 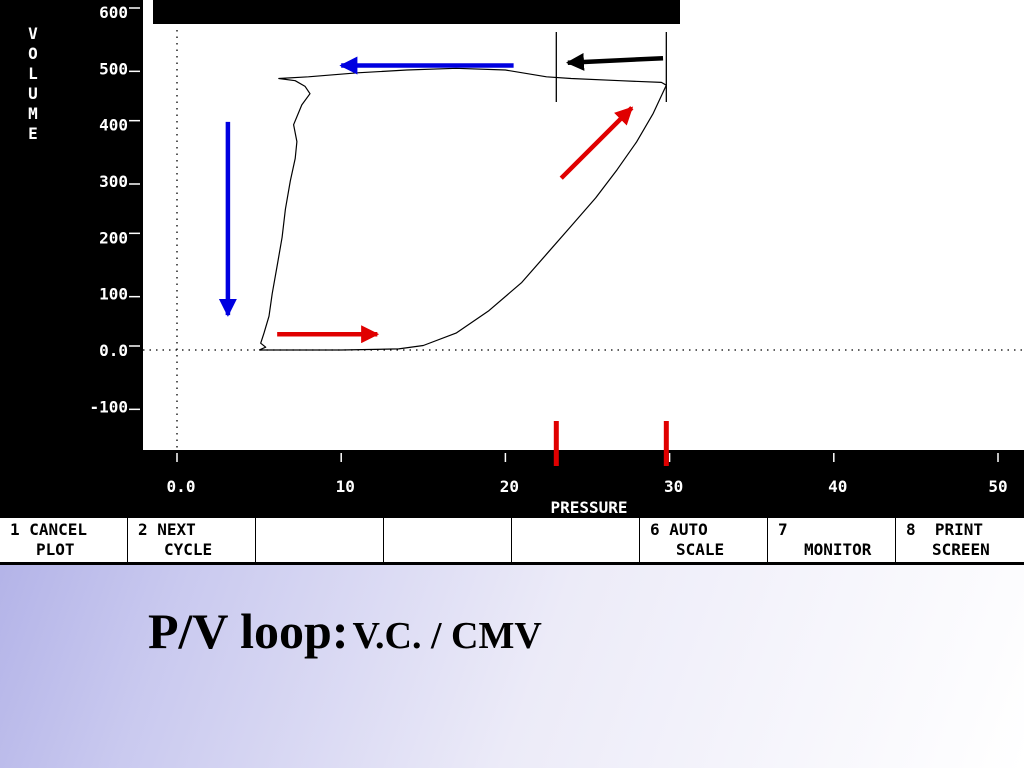 I want to click on y-tick-label: 500, so click(x=113, y=68).